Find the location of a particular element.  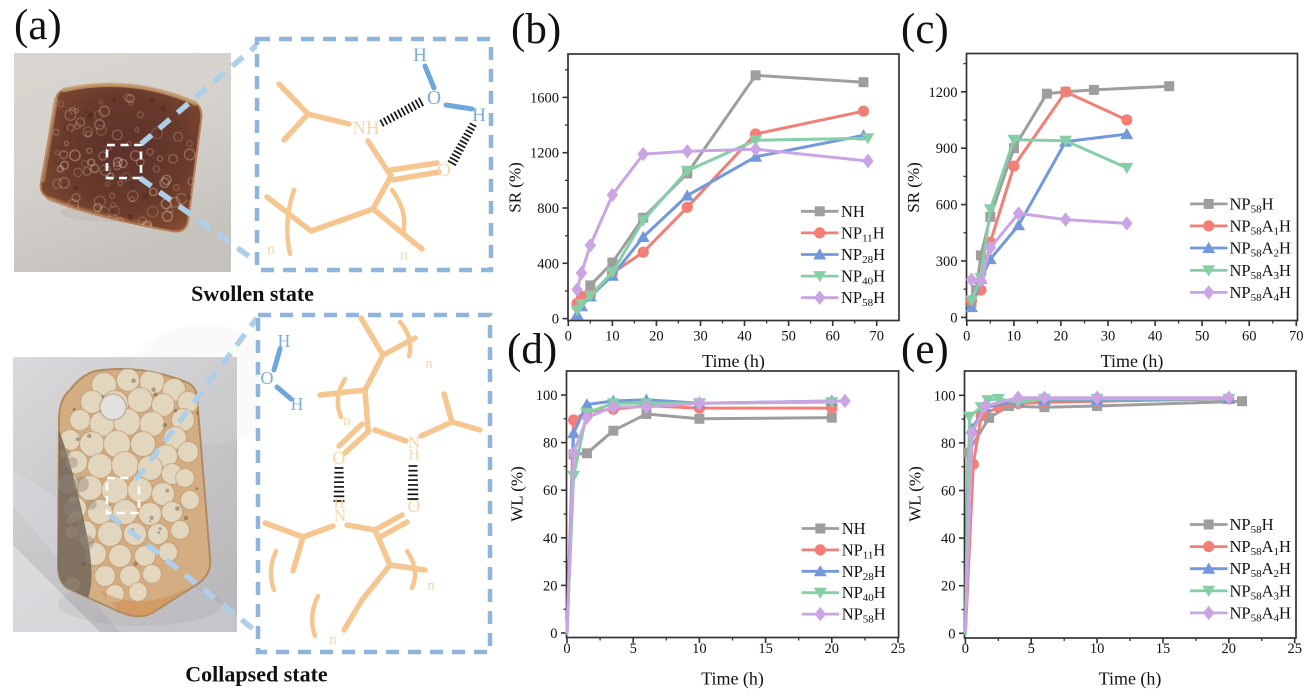

svg-text: Swollen state is located at coordinates (252, 293).